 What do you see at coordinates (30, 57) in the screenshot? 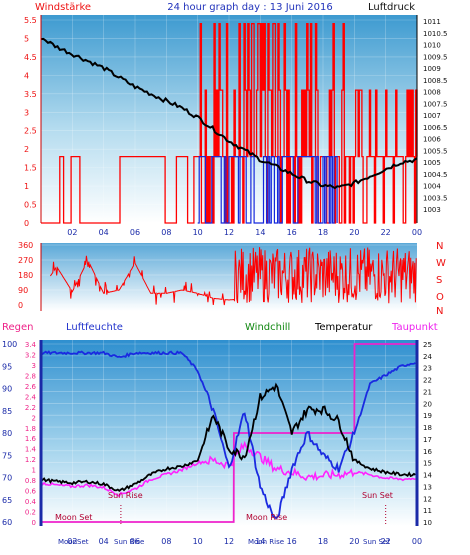
I see `wind-tick-label: 4.5` at bounding box center [30, 57].